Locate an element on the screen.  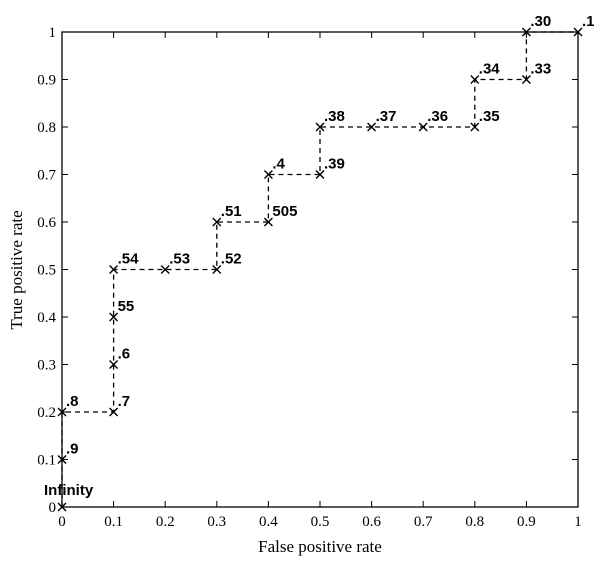
roc-point-label: .9 is located at coordinates (72, 449).